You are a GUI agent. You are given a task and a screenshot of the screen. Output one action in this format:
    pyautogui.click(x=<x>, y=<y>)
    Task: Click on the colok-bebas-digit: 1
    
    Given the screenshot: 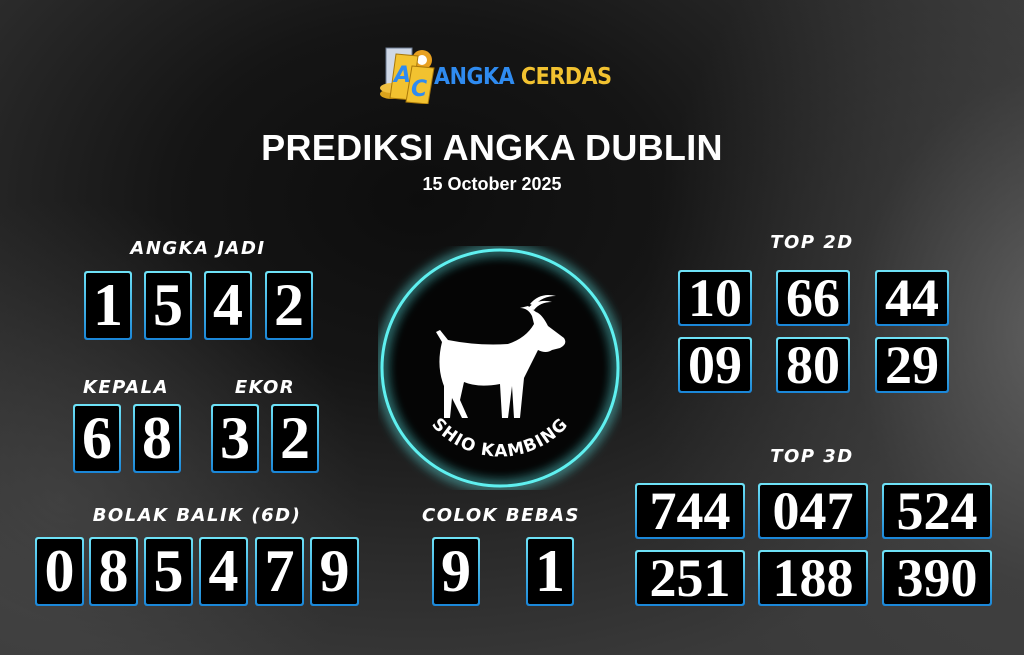 What is the action you would take?
    pyautogui.click(x=550, y=571)
    